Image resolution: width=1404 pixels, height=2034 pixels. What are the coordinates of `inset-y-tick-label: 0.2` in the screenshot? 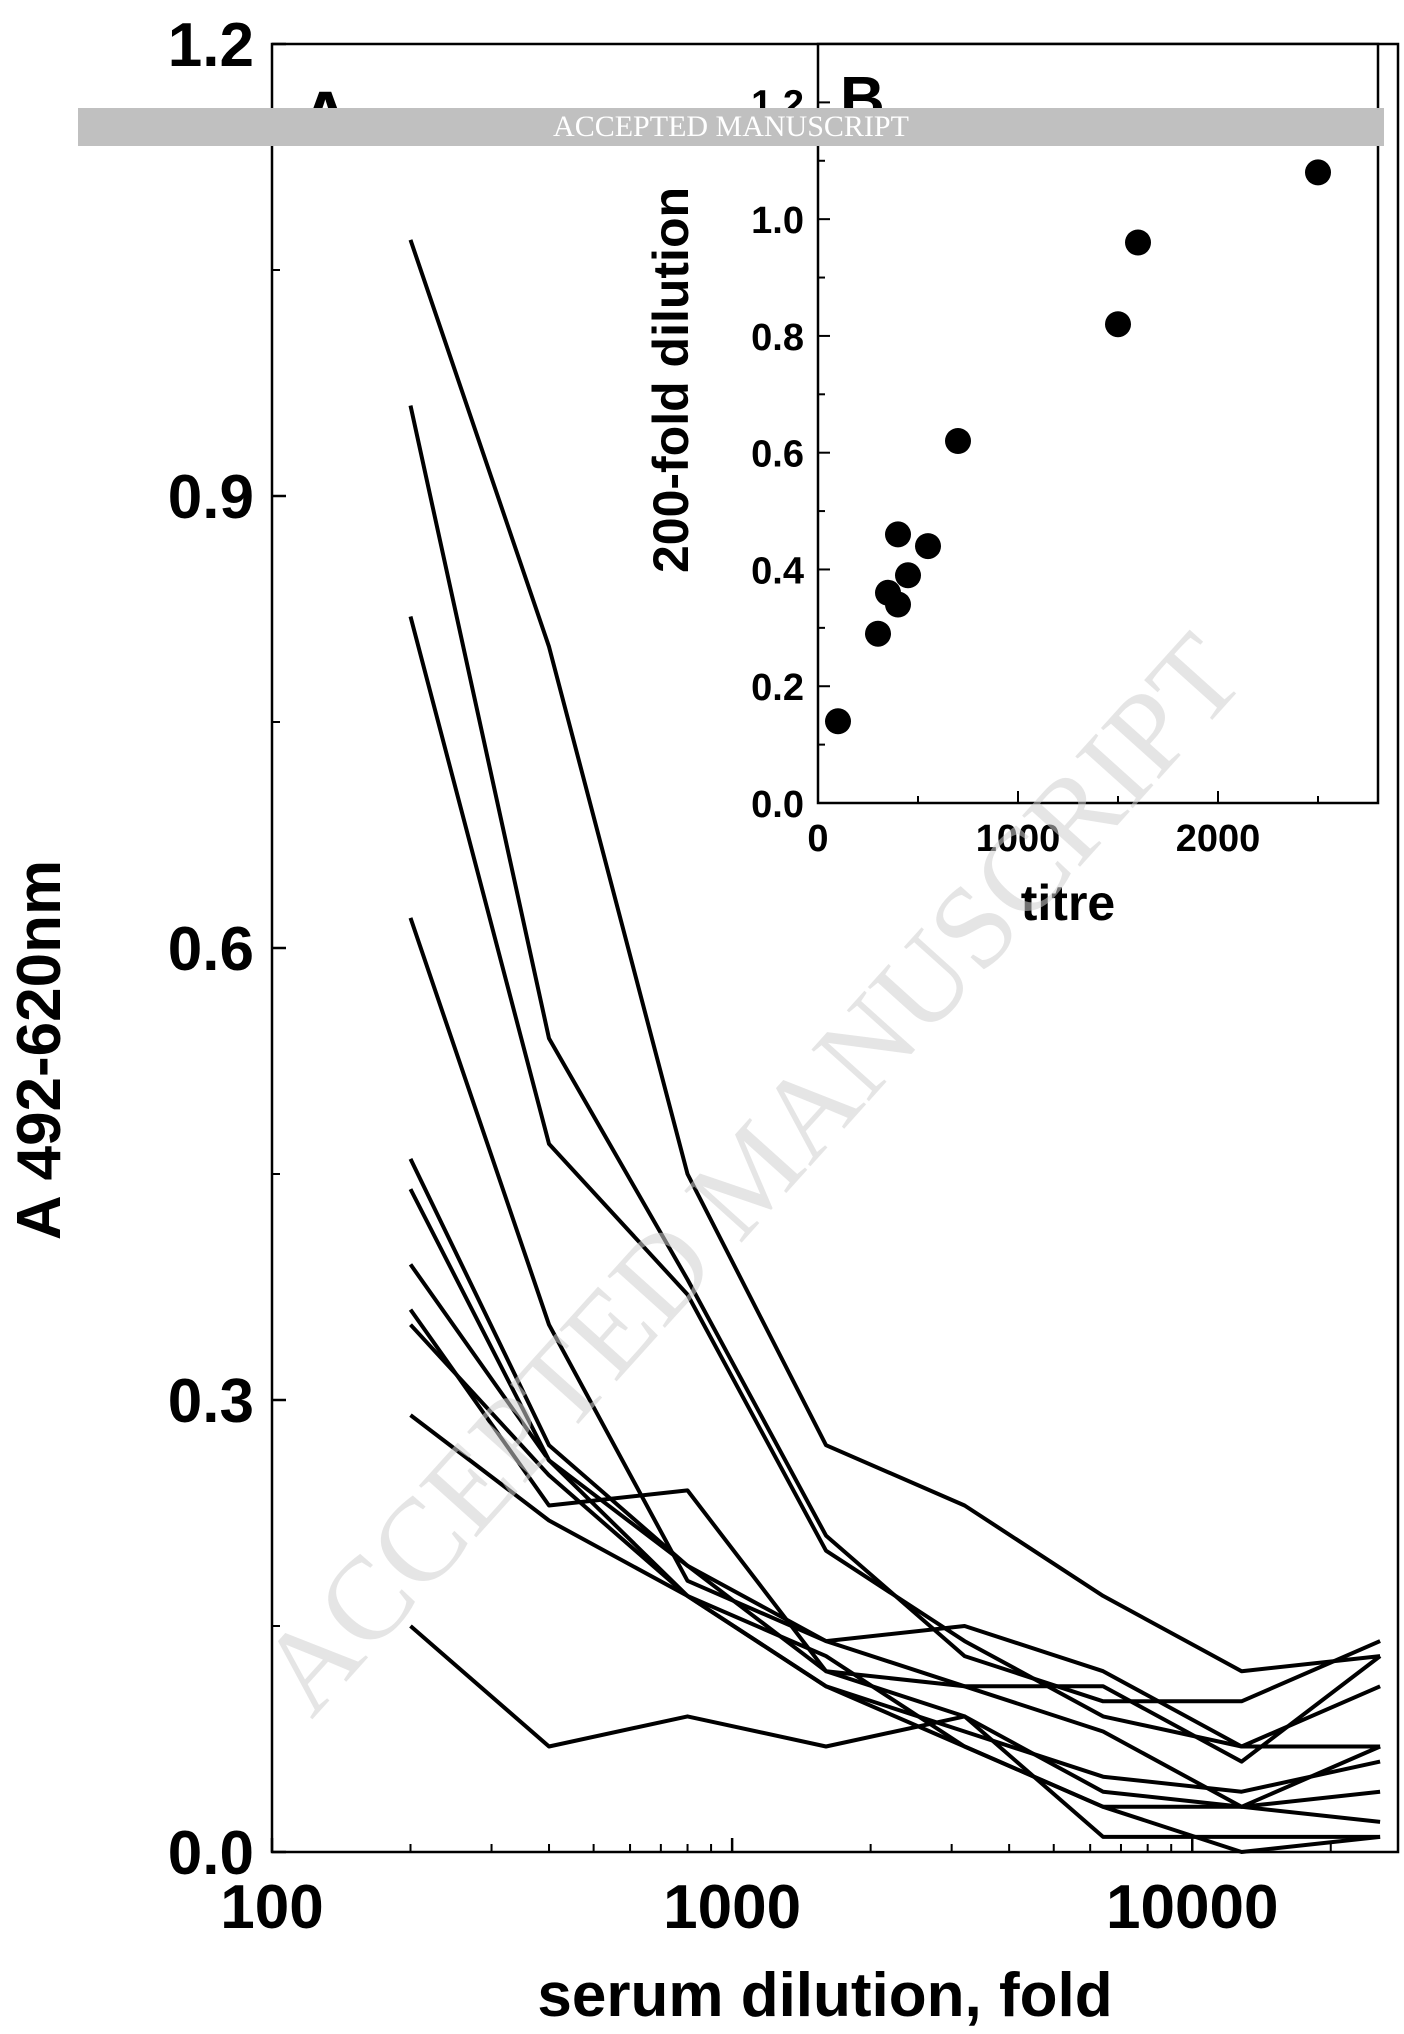 It's located at (777, 688).